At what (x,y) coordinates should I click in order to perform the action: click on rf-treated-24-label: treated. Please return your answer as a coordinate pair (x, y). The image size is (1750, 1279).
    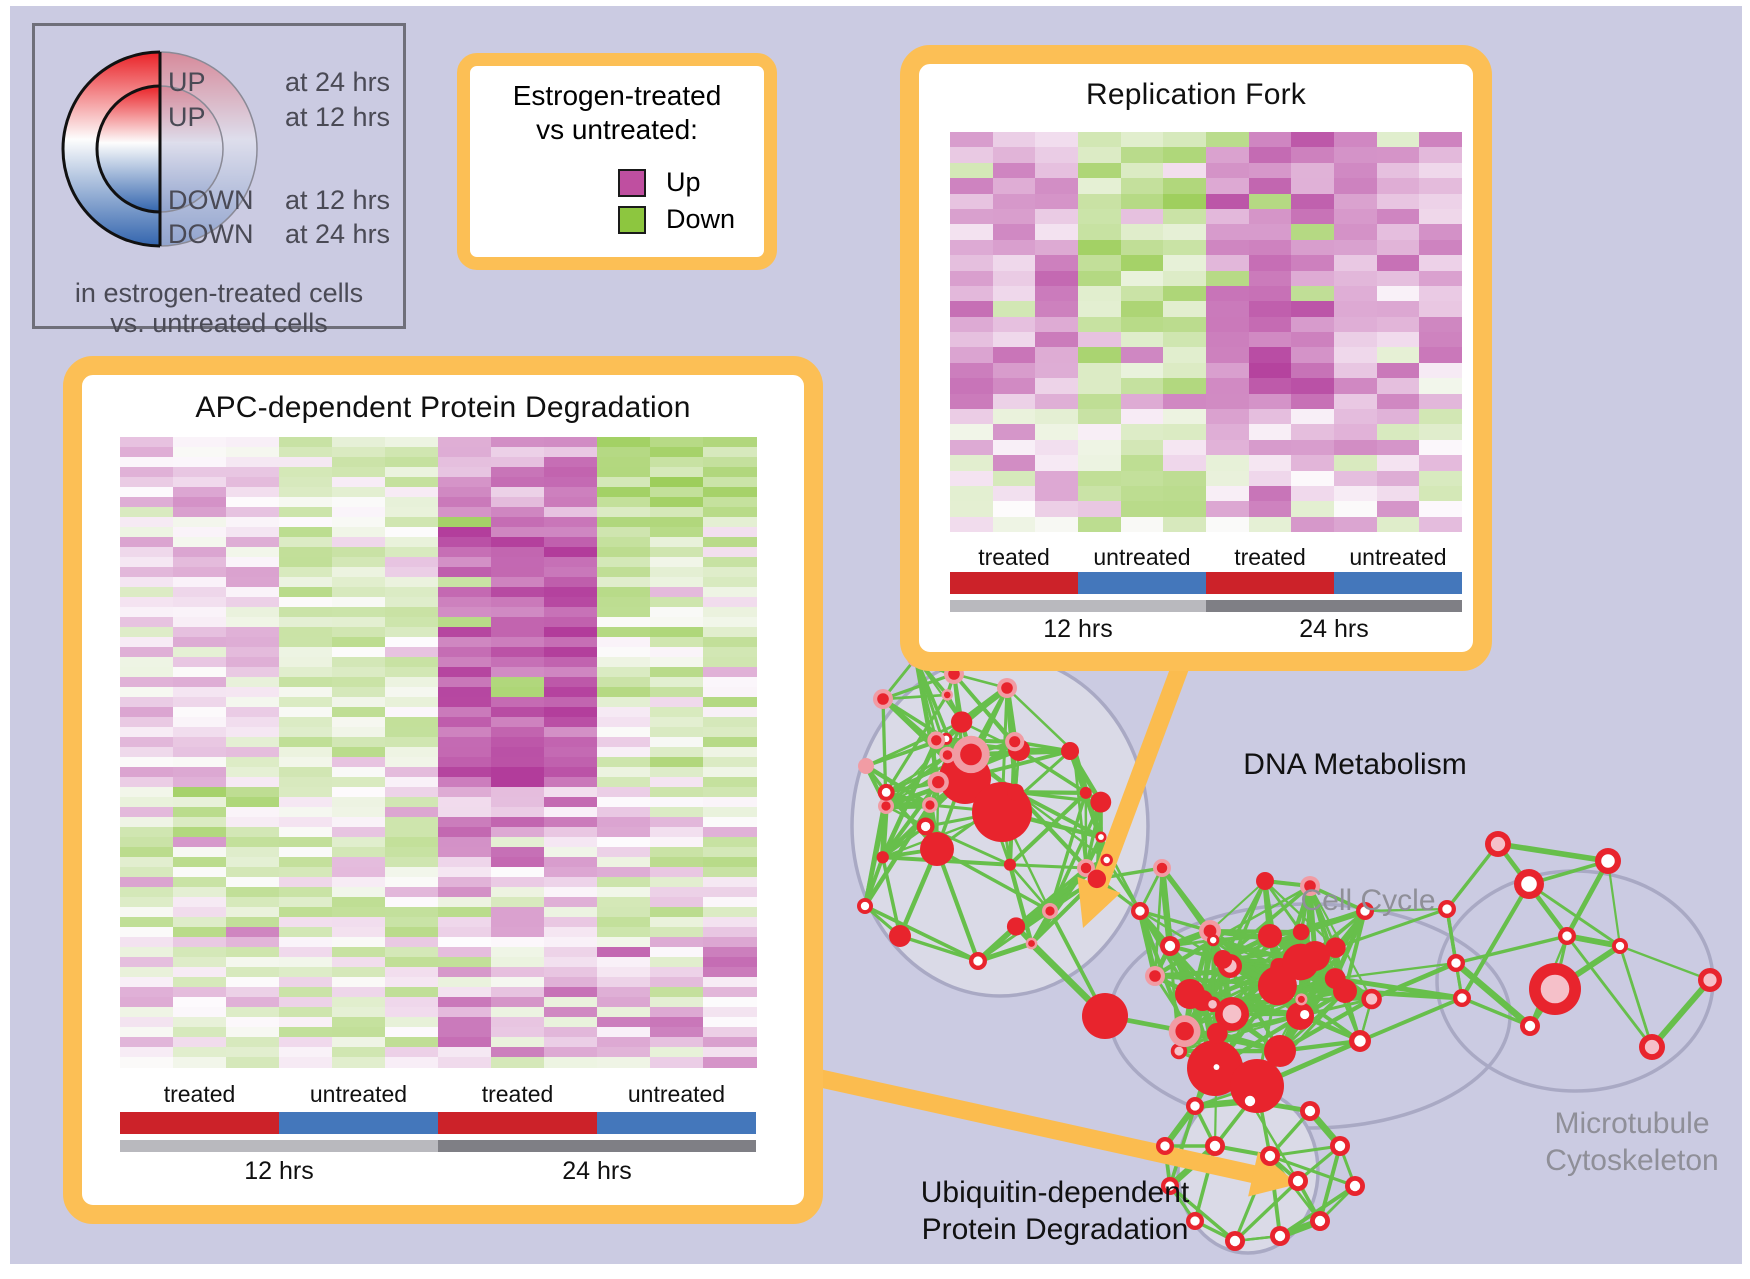
    Looking at the image, I should click on (1270, 557).